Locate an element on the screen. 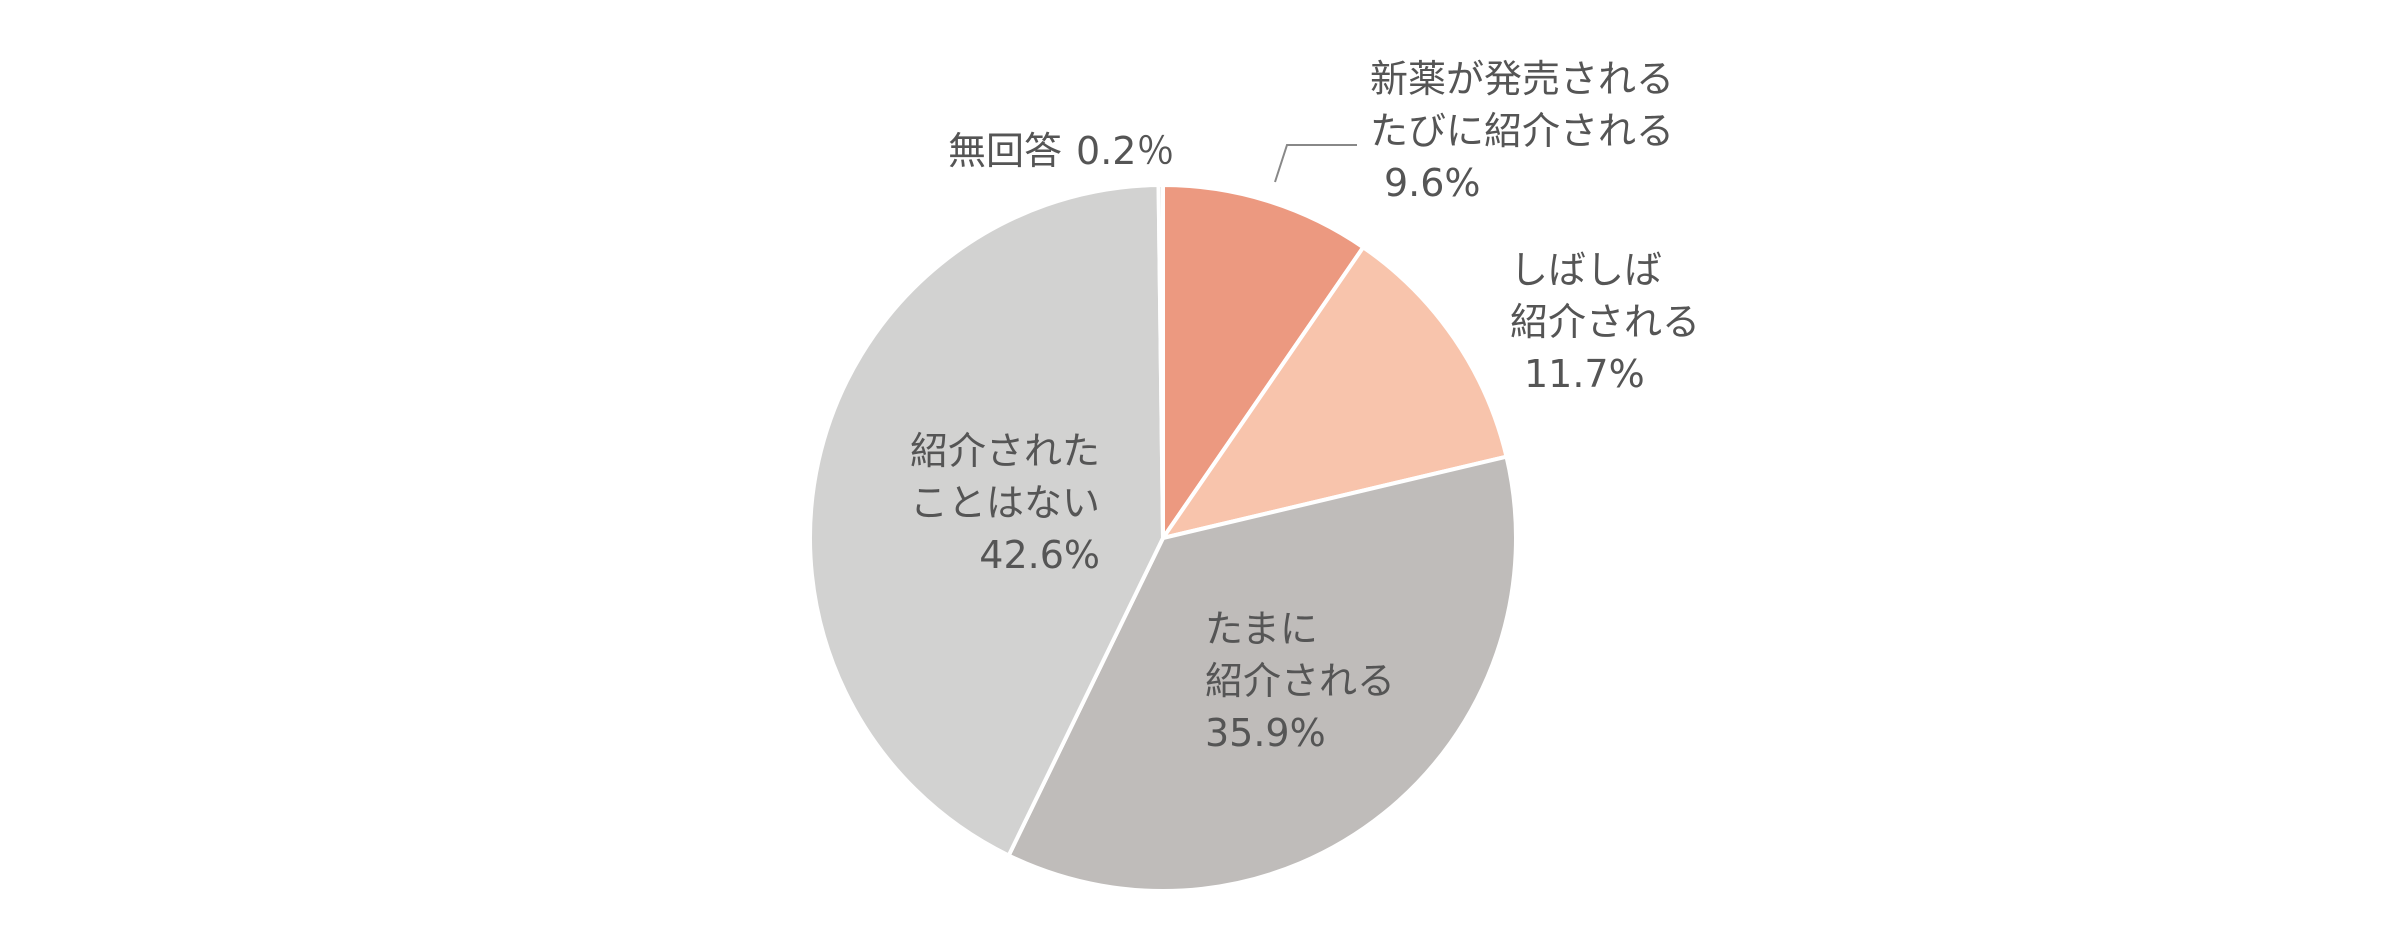 Image resolution: width=2400 pixels, height=952 pixels. slice-label-5: 無回答 0.2％ is located at coordinates (1061, 151).